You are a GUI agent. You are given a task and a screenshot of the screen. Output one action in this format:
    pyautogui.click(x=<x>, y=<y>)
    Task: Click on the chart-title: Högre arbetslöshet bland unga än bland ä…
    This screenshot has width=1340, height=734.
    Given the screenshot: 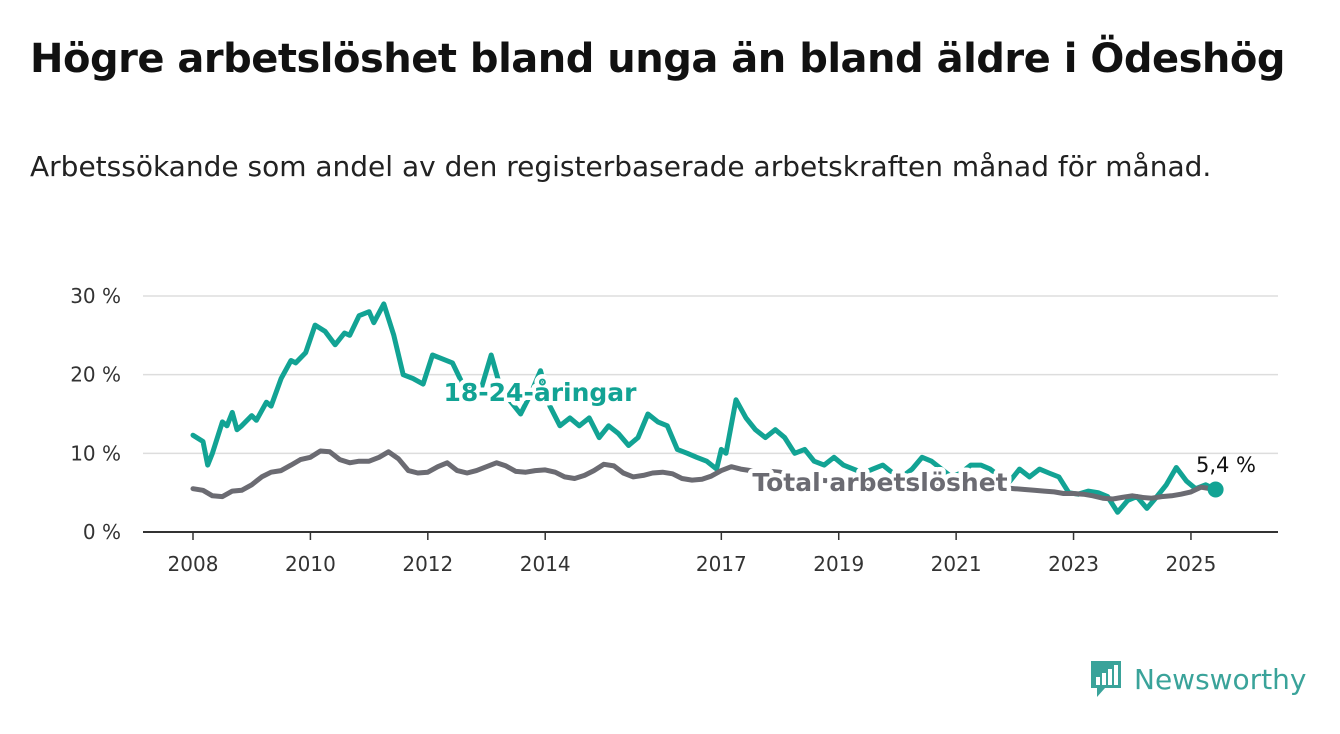 What is the action you would take?
    pyautogui.click(x=658, y=59)
    